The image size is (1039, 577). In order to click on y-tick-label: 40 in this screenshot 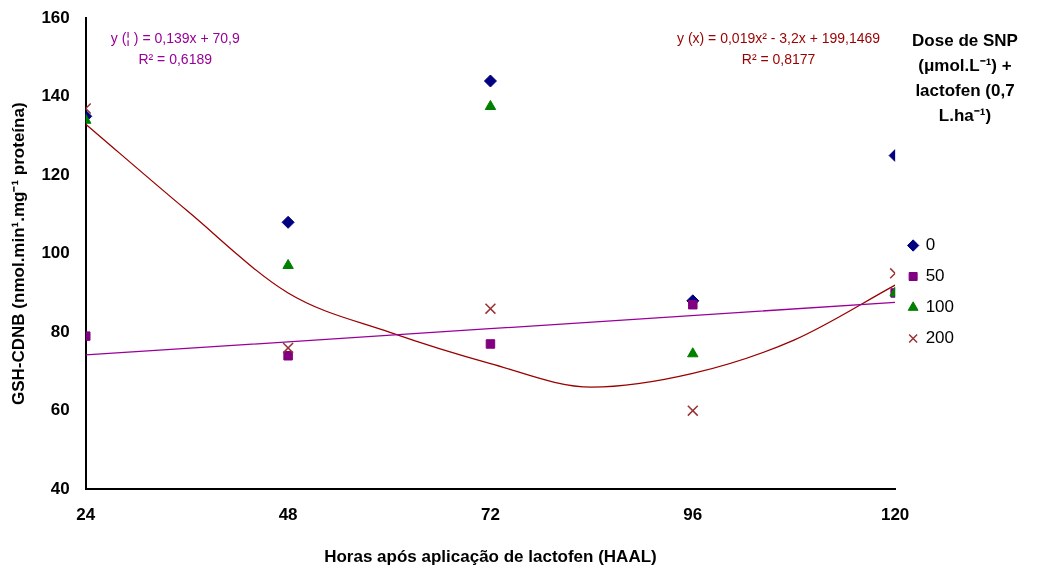, I will do `click(60, 488)`.